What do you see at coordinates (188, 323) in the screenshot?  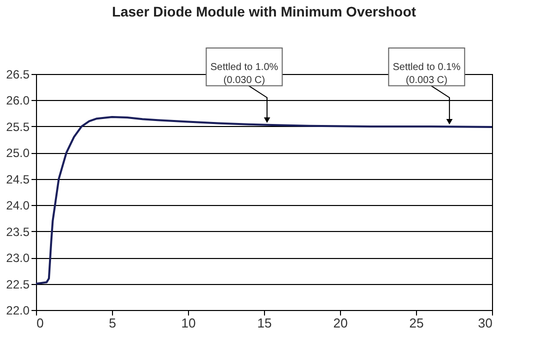 I see `x-tick-label: 10` at bounding box center [188, 323].